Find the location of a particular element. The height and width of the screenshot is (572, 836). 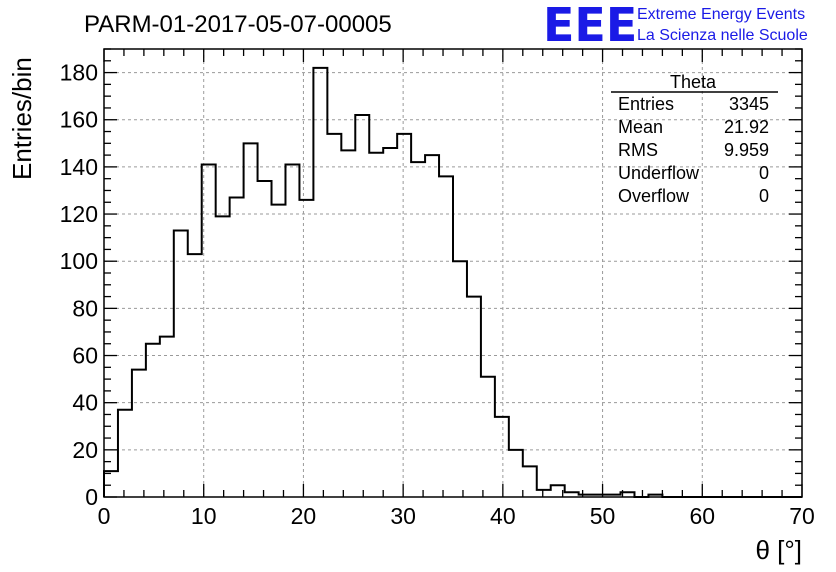

stats-value-overflow: 0 is located at coordinates (764, 196).